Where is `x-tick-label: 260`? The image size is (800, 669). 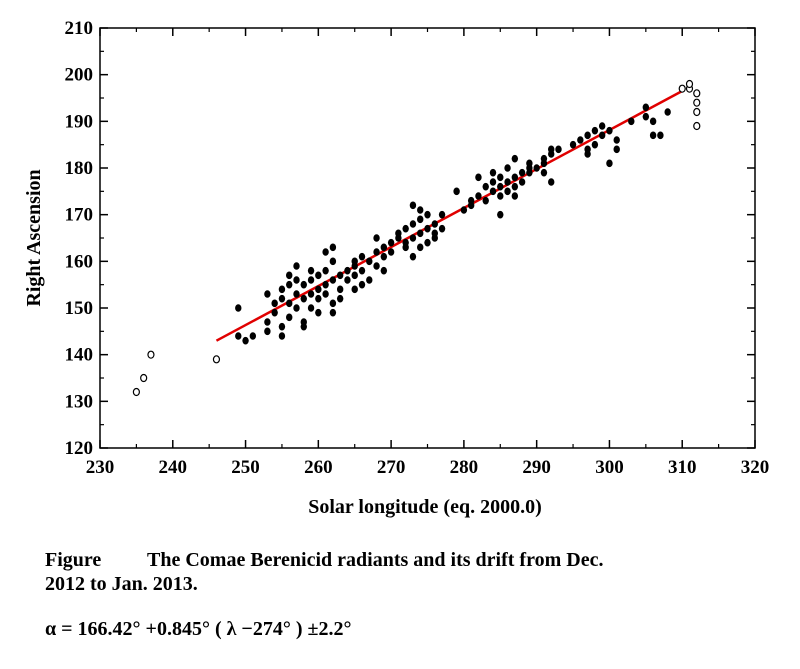
x-tick-label: 260 is located at coordinates (318, 467).